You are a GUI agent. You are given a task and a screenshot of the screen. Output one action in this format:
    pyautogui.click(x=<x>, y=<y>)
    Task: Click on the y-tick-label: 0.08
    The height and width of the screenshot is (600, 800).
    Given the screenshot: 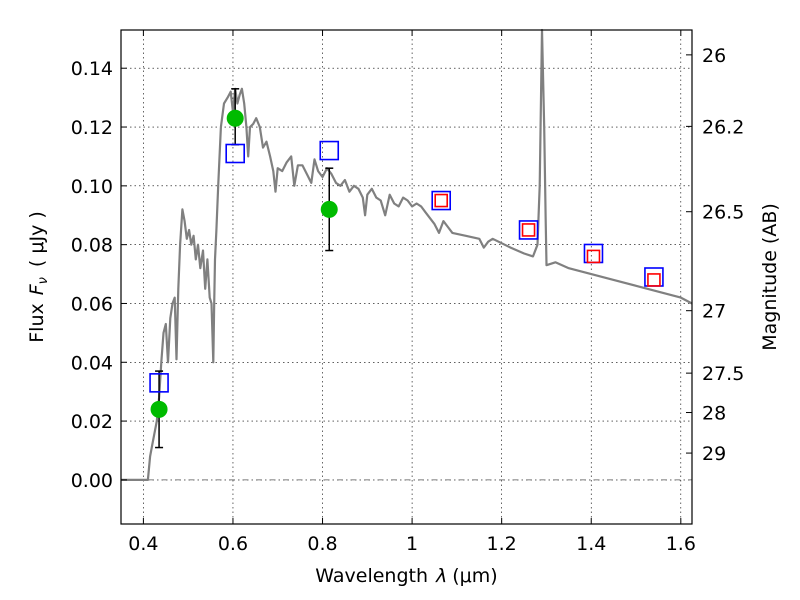 What is the action you would take?
    pyautogui.click(x=92, y=246)
    